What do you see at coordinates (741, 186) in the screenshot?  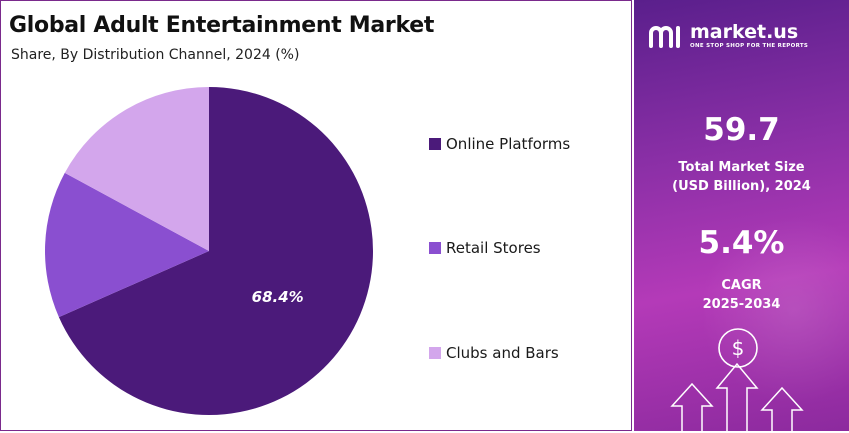 I see `market-size-label-line2: (USD Billion), 2024` at bounding box center [741, 186].